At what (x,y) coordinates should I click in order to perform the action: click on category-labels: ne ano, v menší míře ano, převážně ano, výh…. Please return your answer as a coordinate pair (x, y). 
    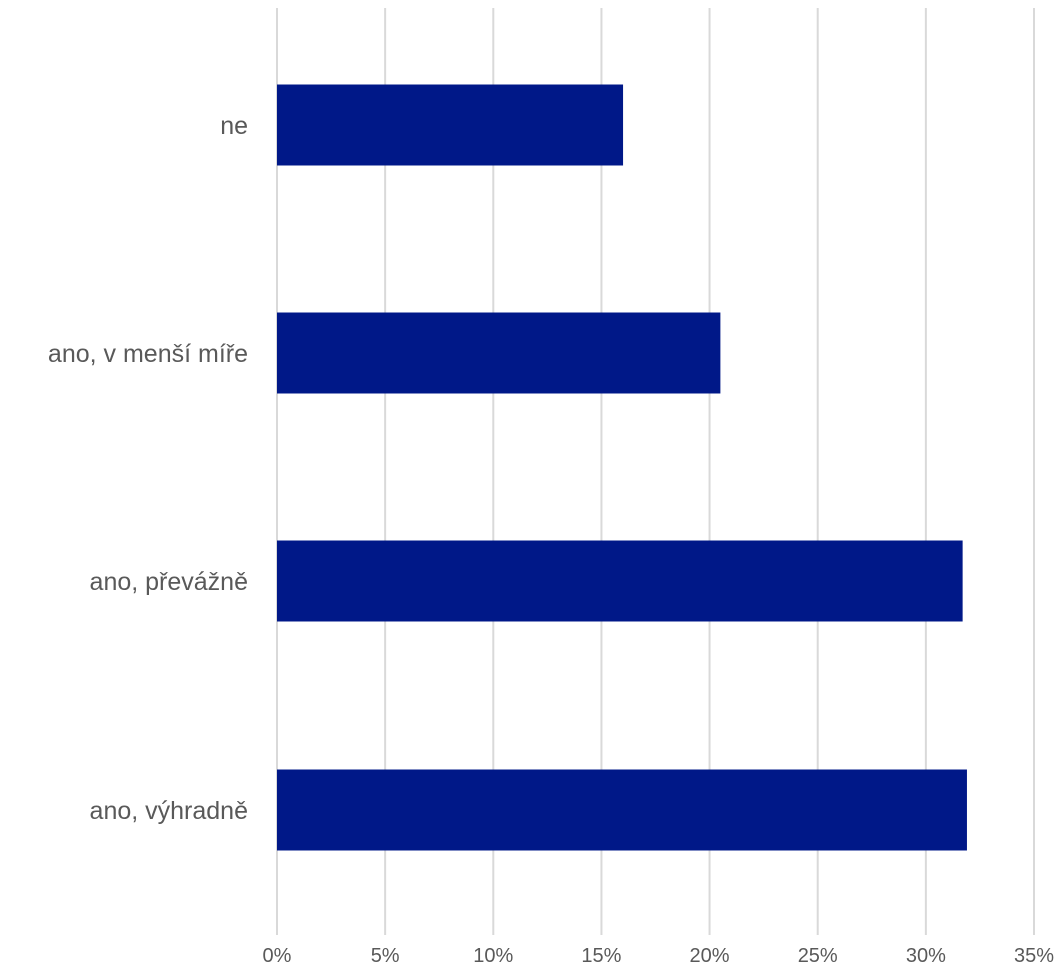
    Looking at the image, I should click on (148, 468).